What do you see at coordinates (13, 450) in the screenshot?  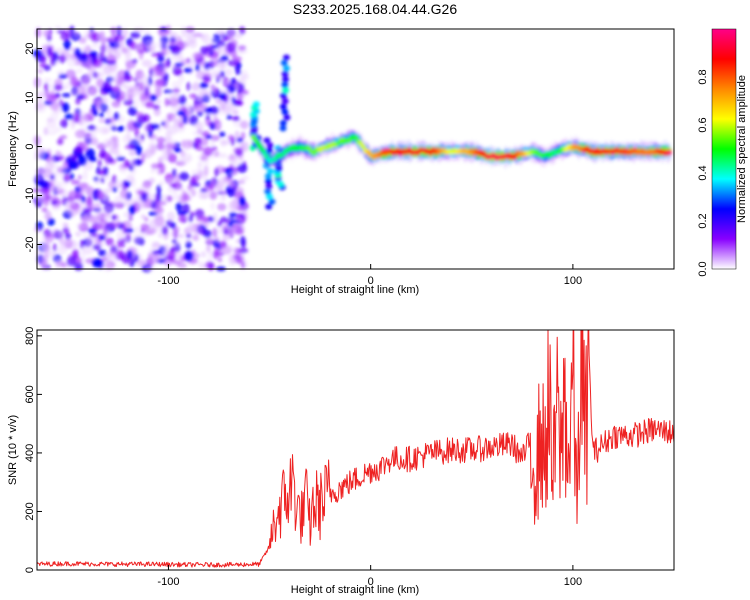 I see `snr-y-axis-label: SNR (10 * v/v)` at bounding box center [13, 450].